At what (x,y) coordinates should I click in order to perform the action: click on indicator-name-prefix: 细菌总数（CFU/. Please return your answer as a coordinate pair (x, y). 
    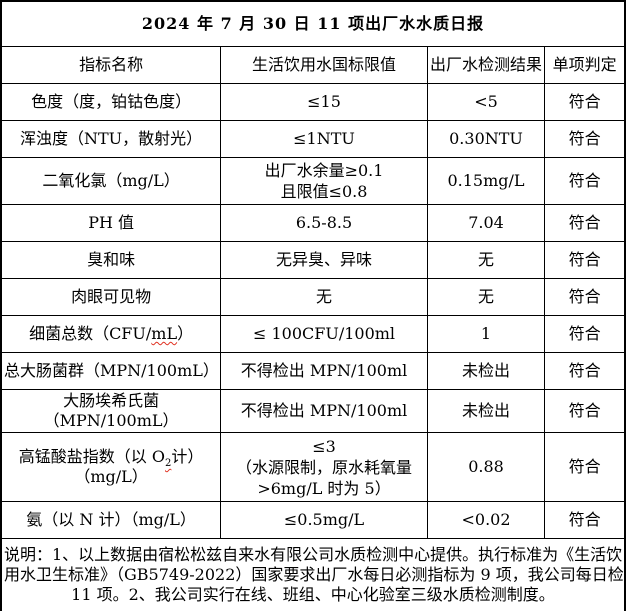
    Looking at the image, I should click on (90, 333).